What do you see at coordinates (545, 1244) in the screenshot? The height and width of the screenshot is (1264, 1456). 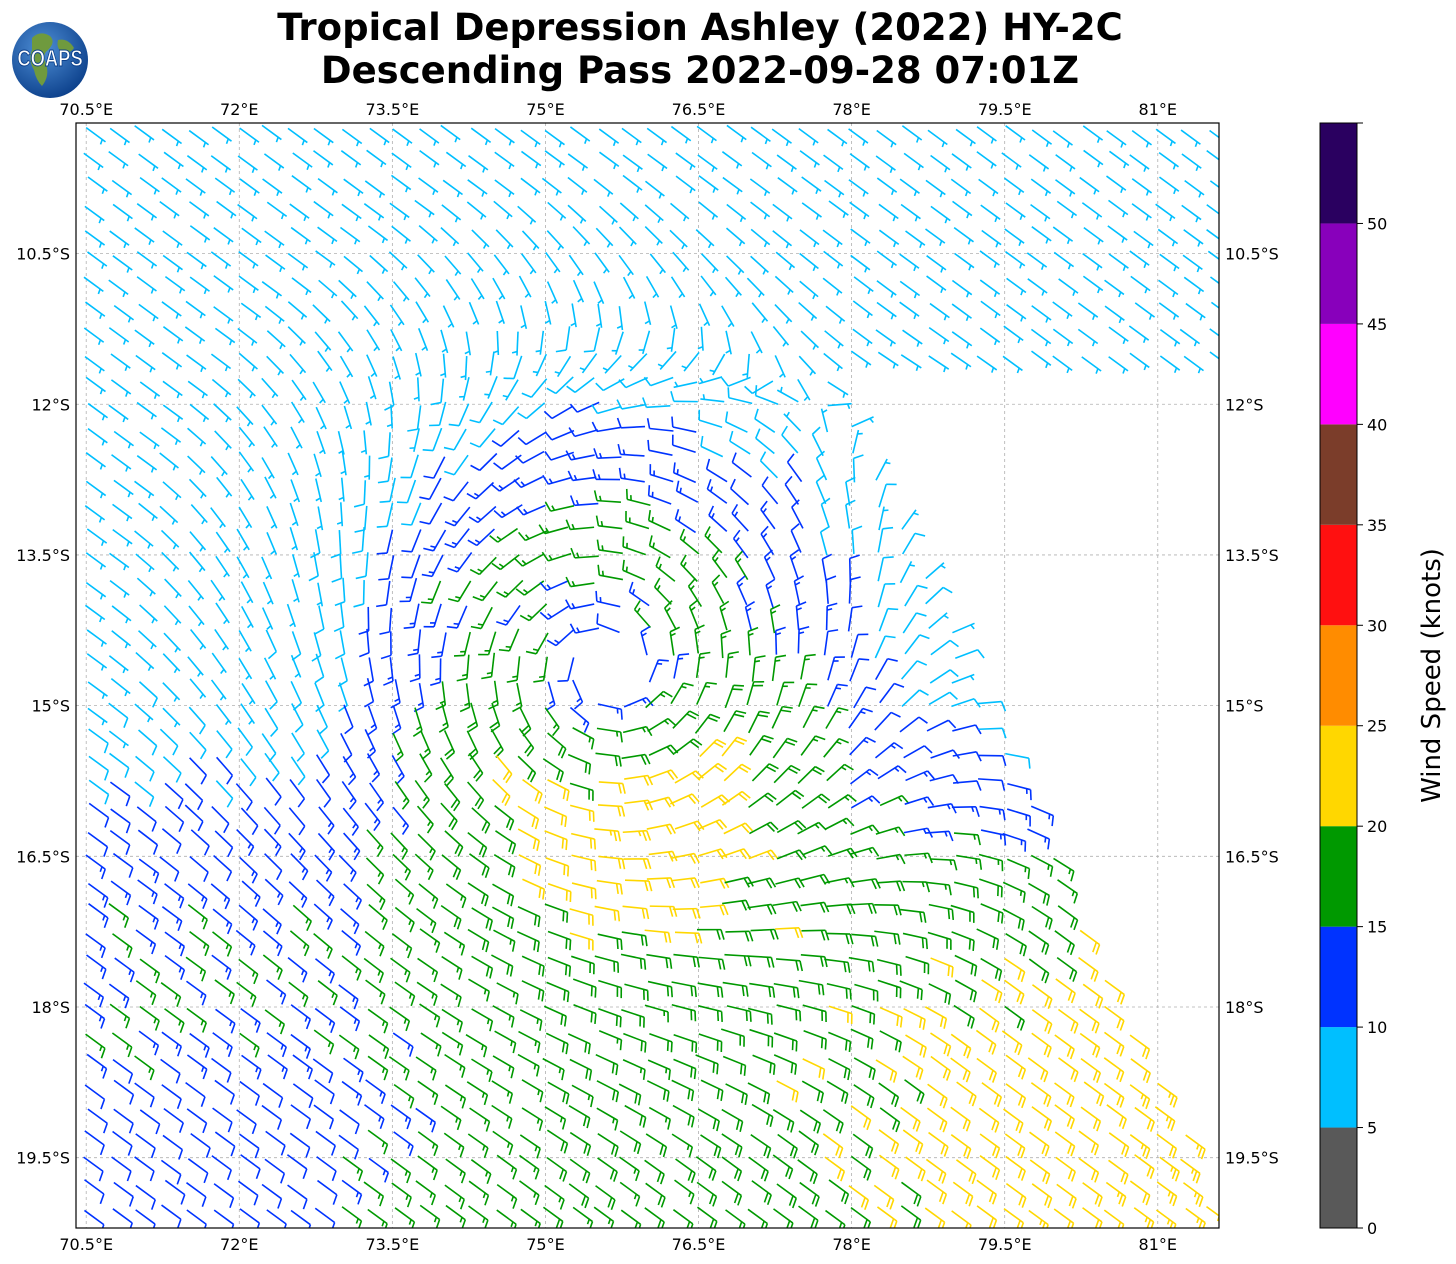 I see `lon-tick-label-bottom: 75°E` at bounding box center [545, 1244].